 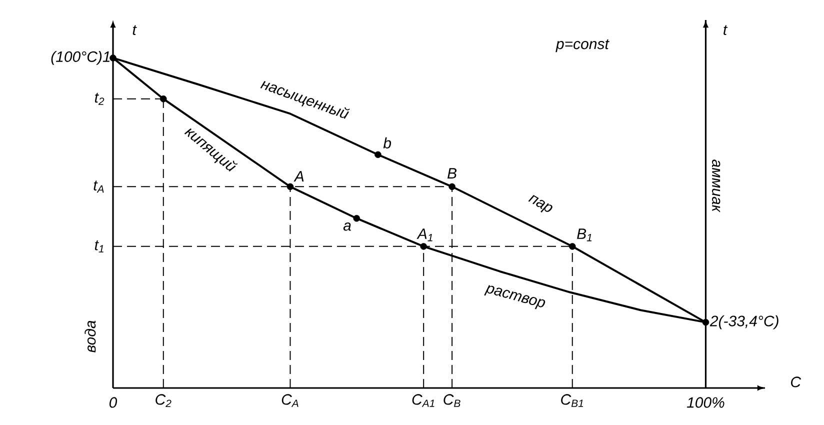 What do you see at coordinates (299, 176) in the screenshot?
I see `annotation: A` at bounding box center [299, 176].